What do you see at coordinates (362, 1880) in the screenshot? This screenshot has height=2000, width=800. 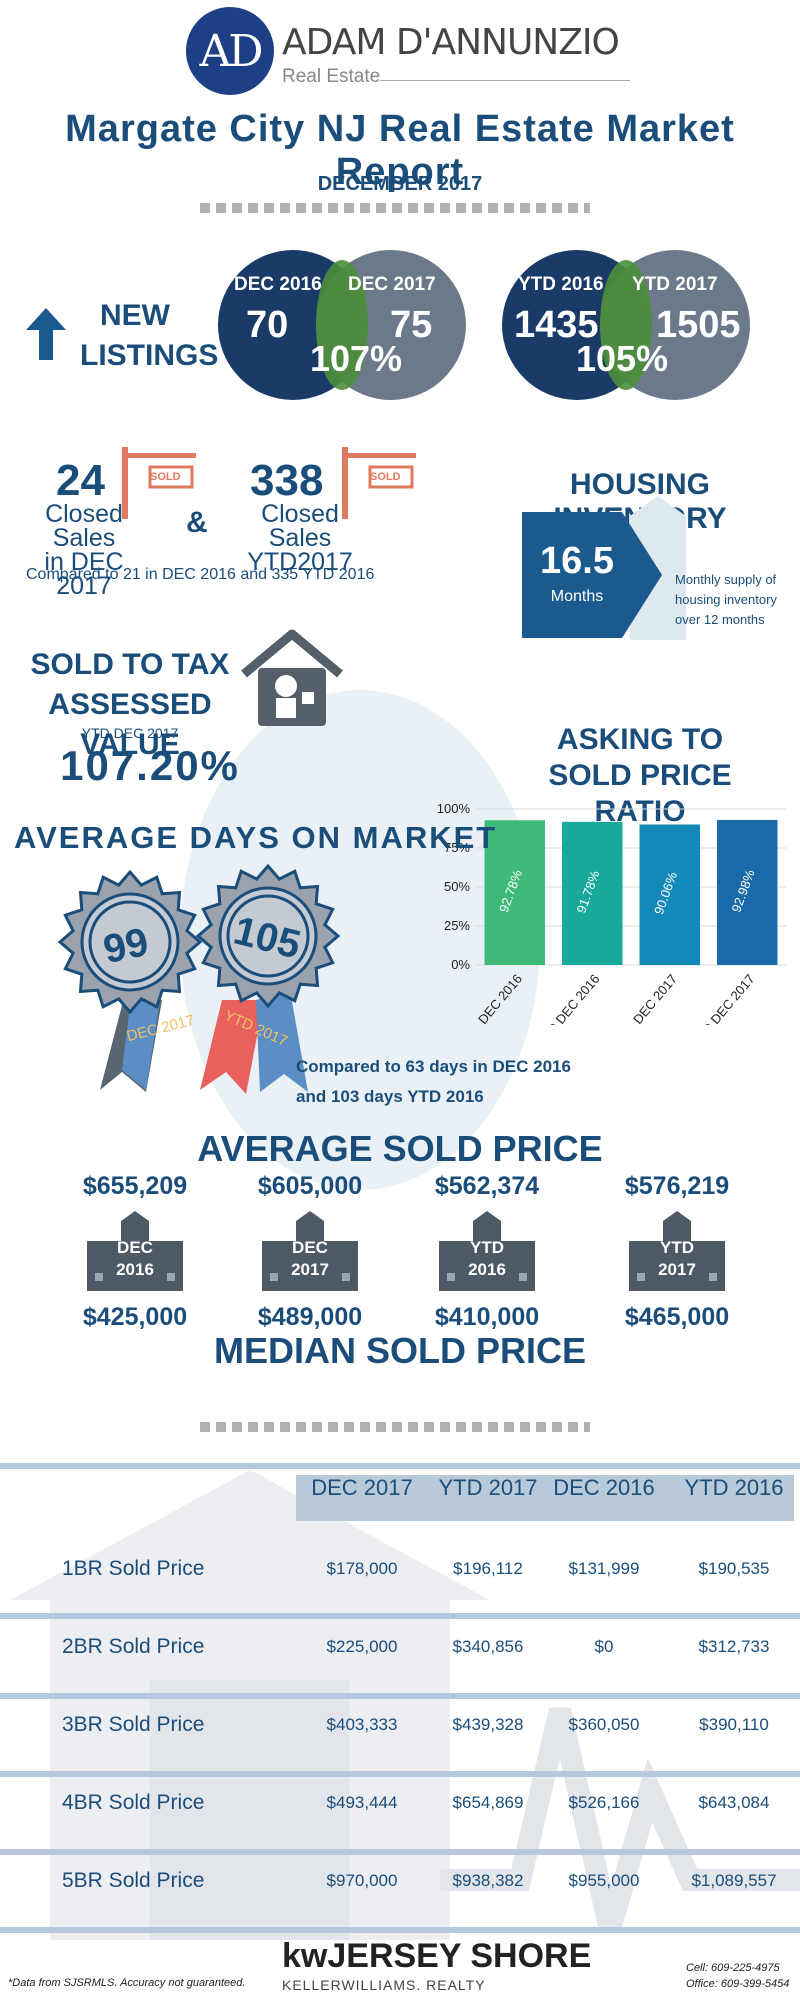 I see `table-cell: $970,000` at bounding box center [362, 1880].